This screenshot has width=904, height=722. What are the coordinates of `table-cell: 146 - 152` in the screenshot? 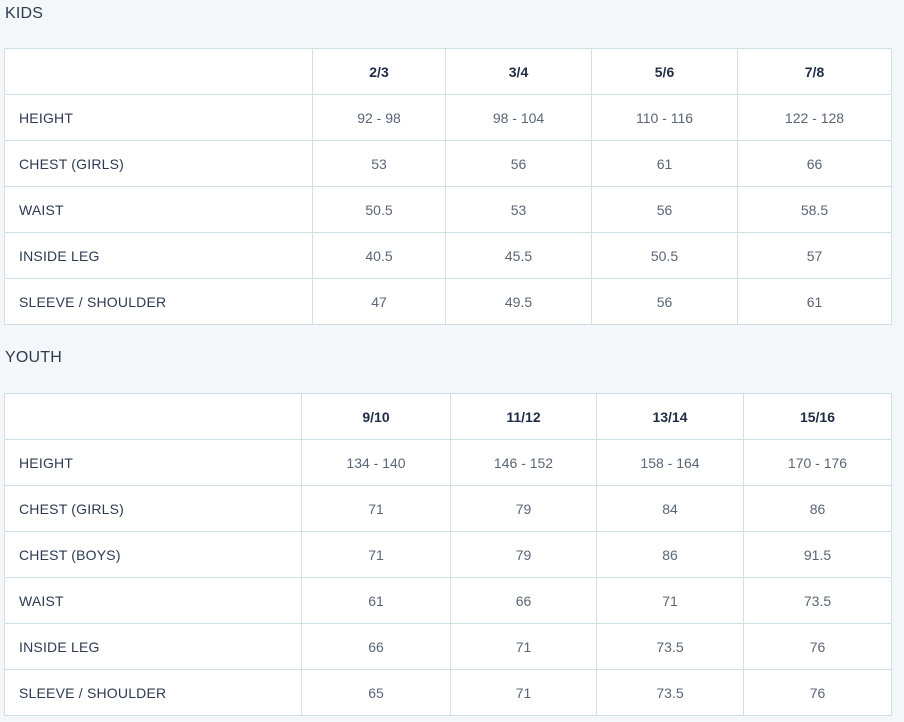 It's located at (523, 462).